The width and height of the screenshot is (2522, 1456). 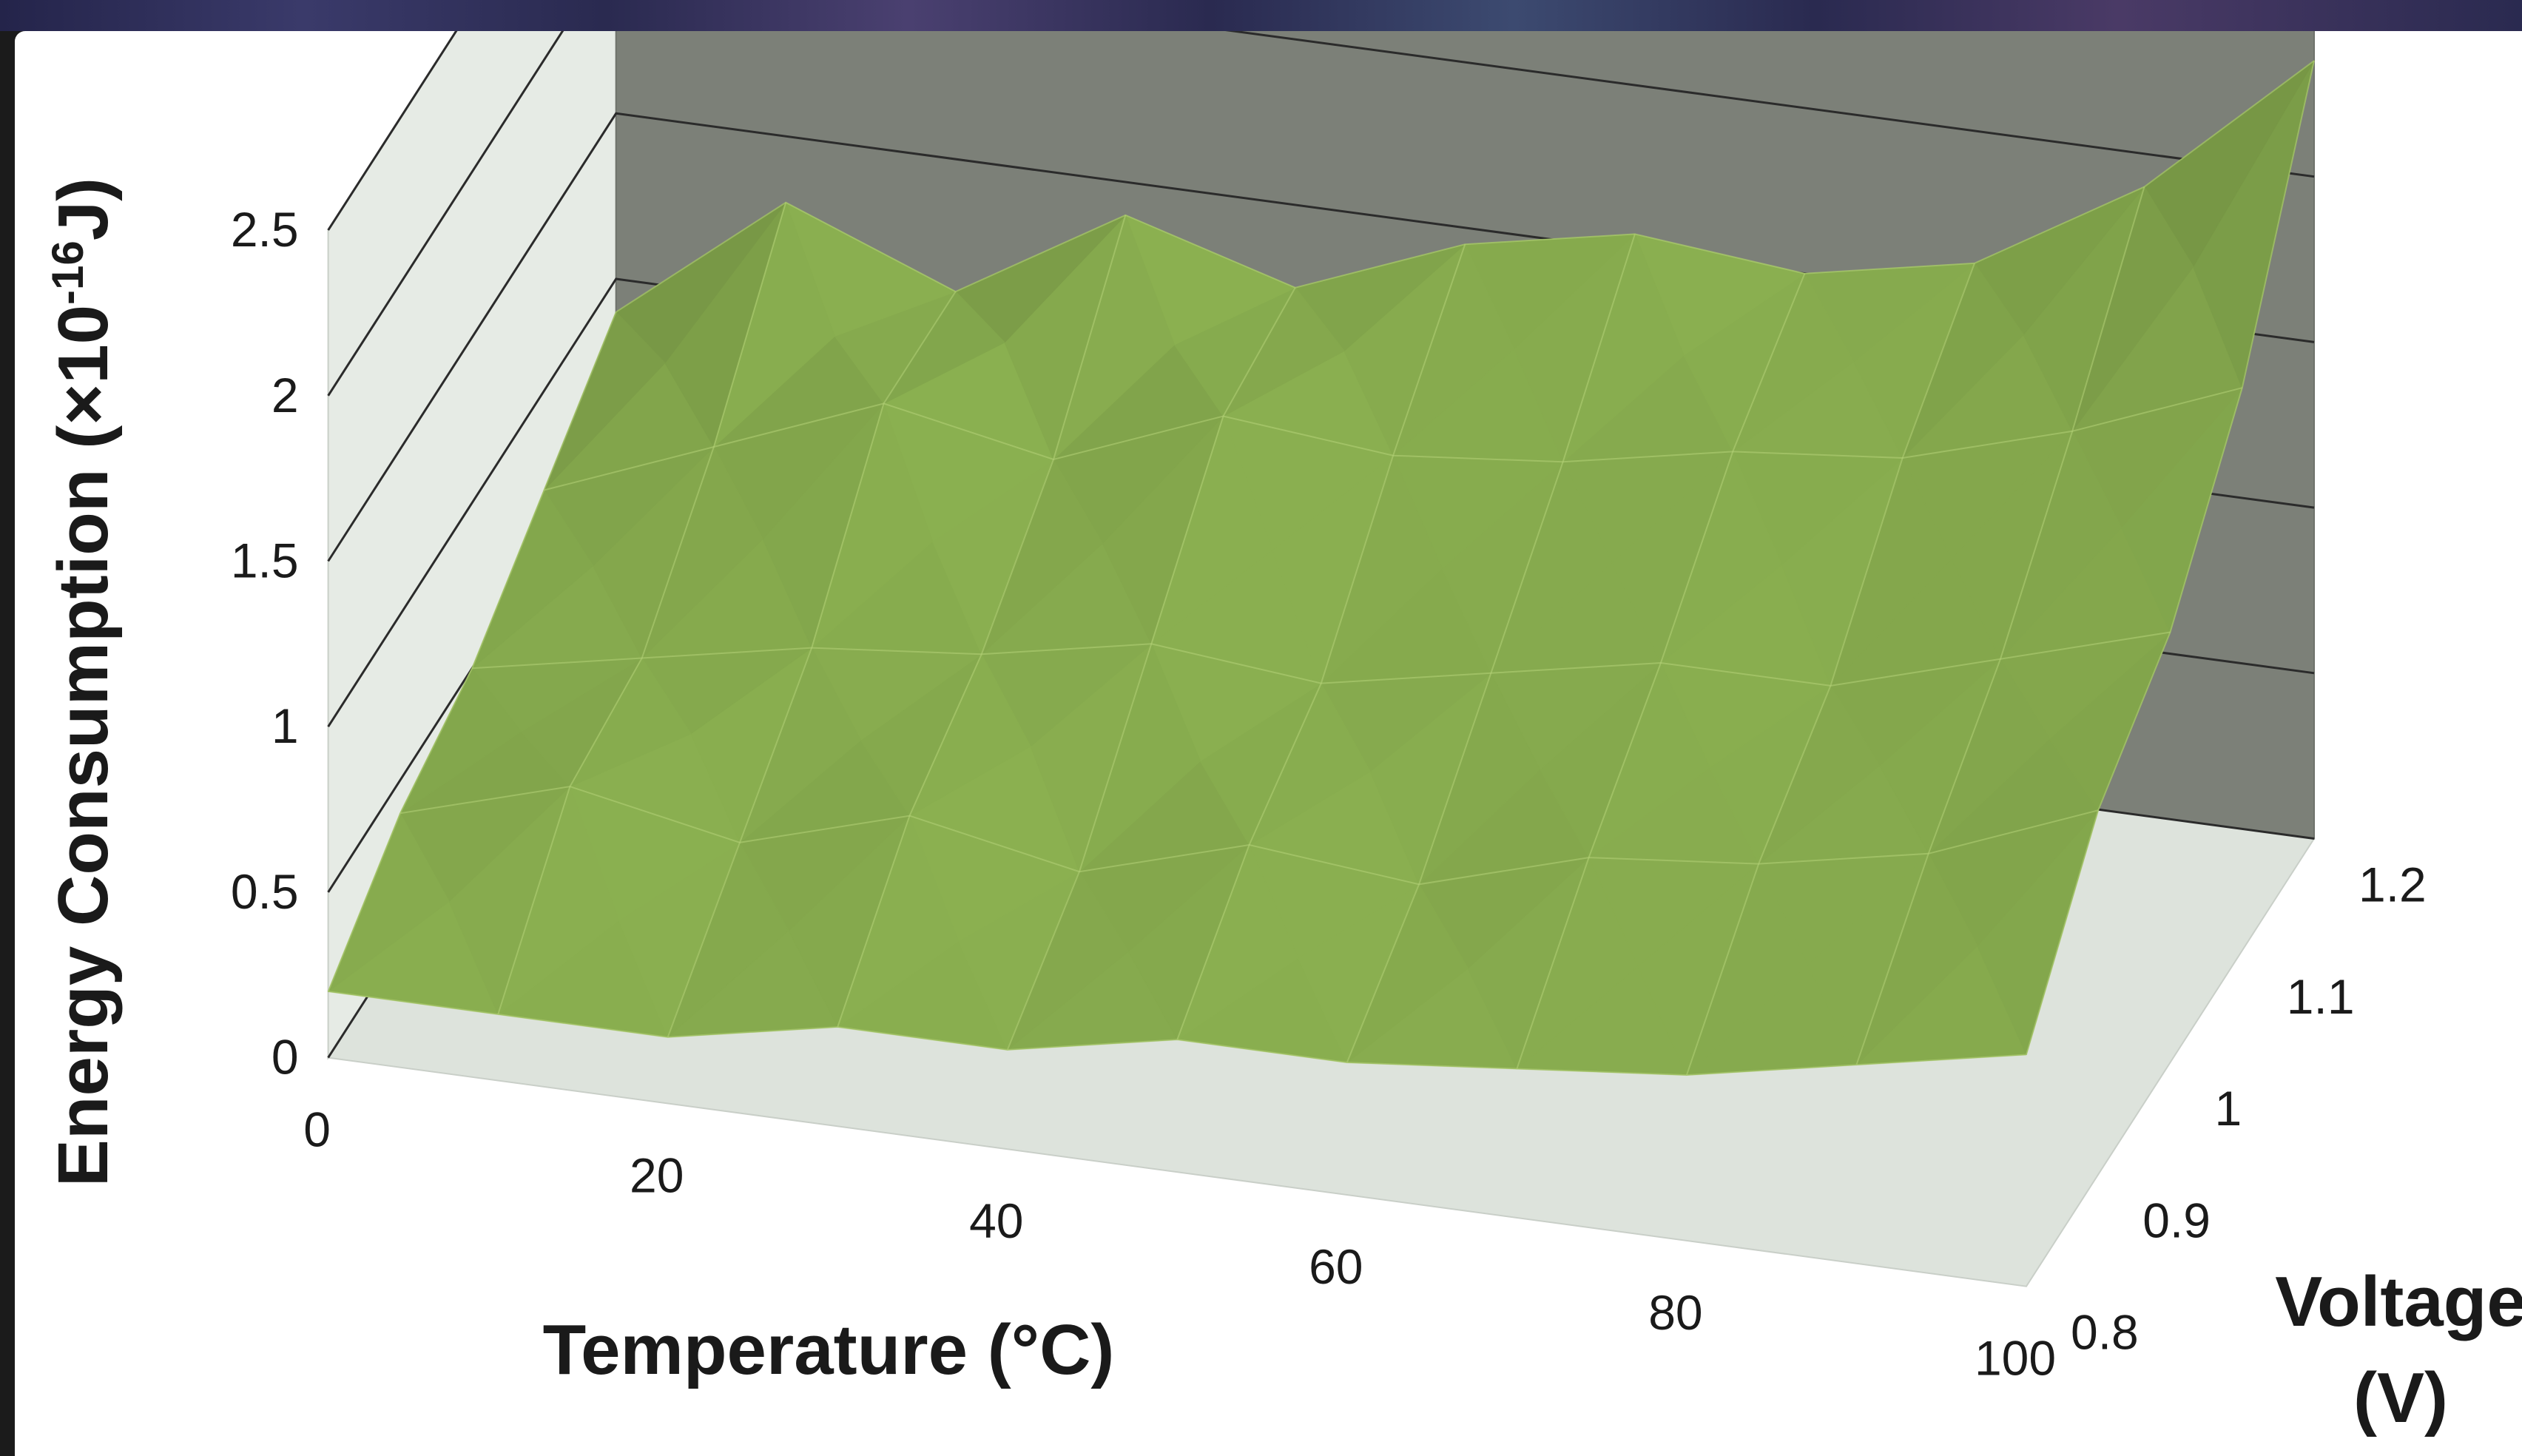 I want to click on z-tick-label: 2, so click(x=286, y=395).